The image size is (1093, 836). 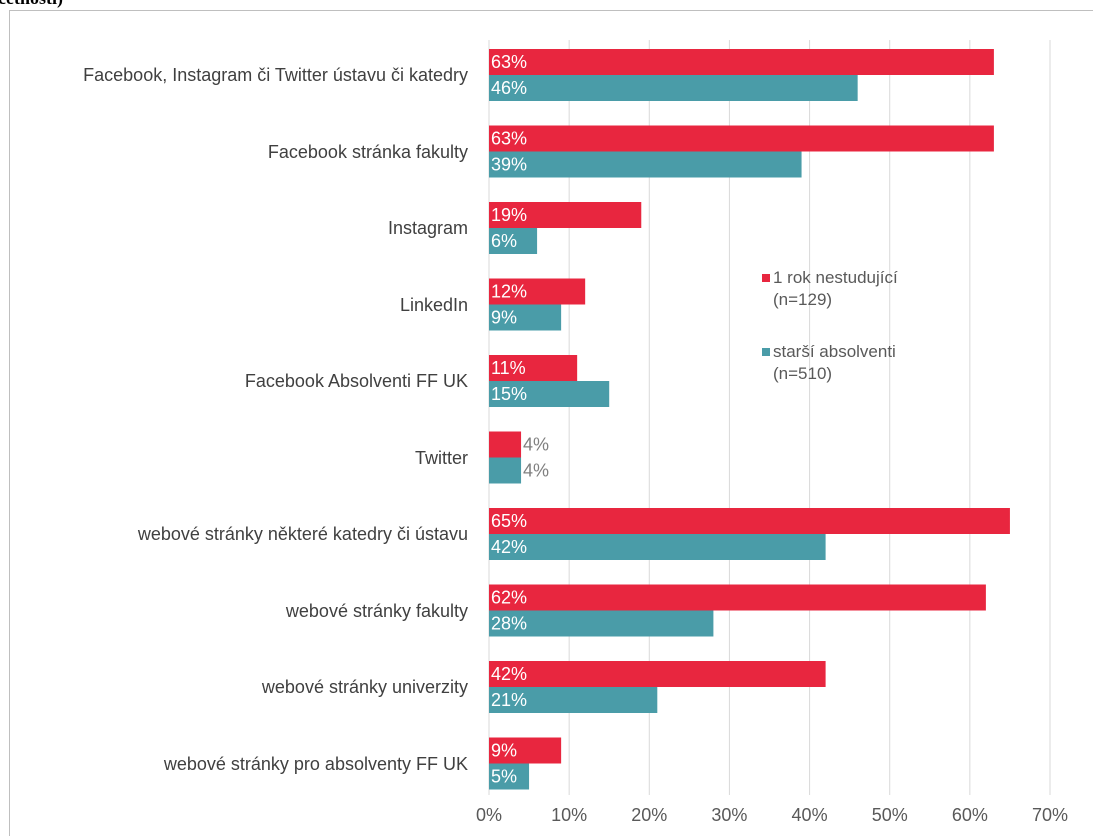 I want to click on data-label: 62%, so click(x=509, y=597).